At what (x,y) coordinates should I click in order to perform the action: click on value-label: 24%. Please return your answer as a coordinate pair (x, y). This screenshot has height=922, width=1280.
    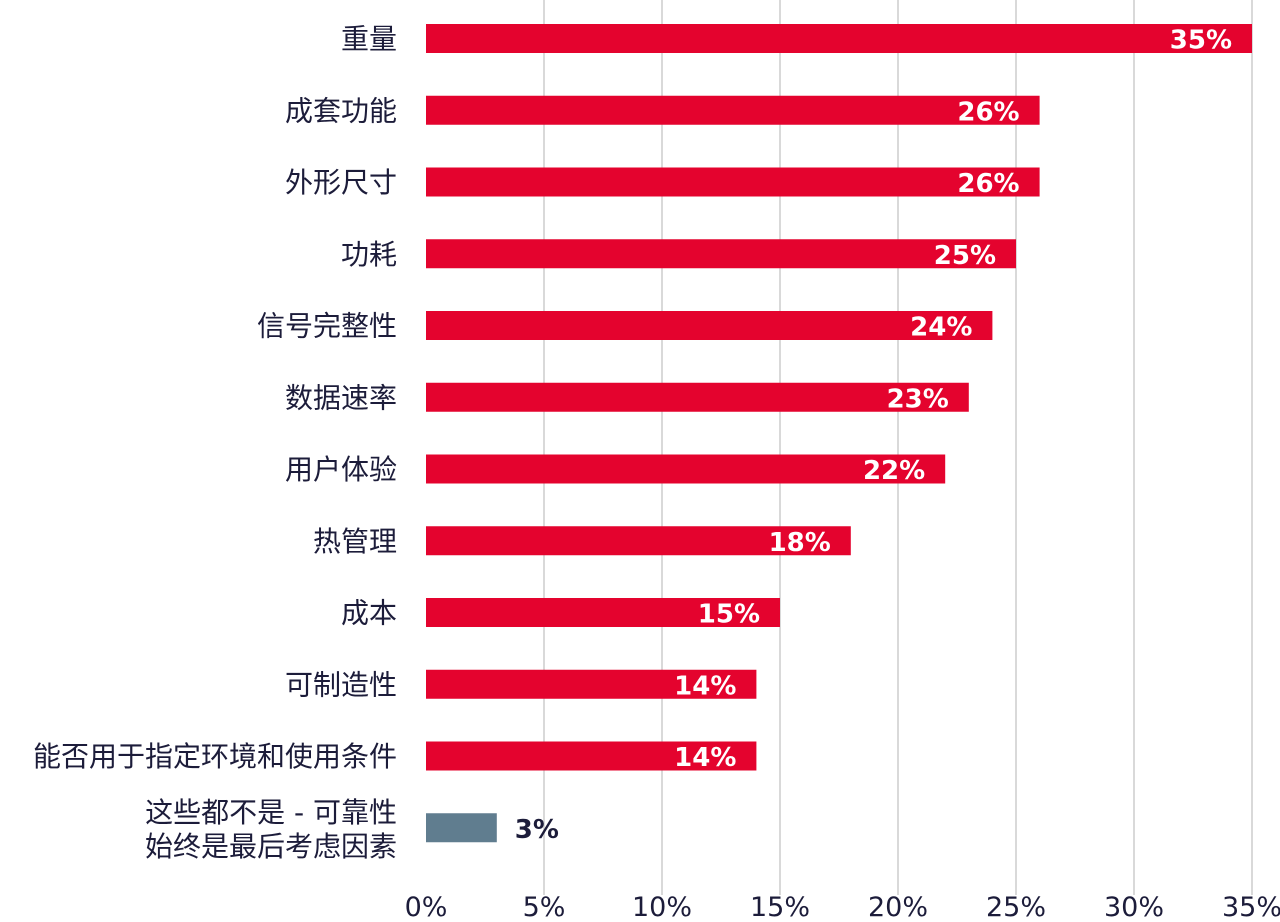
    Looking at the image, I should click on (941, 328).